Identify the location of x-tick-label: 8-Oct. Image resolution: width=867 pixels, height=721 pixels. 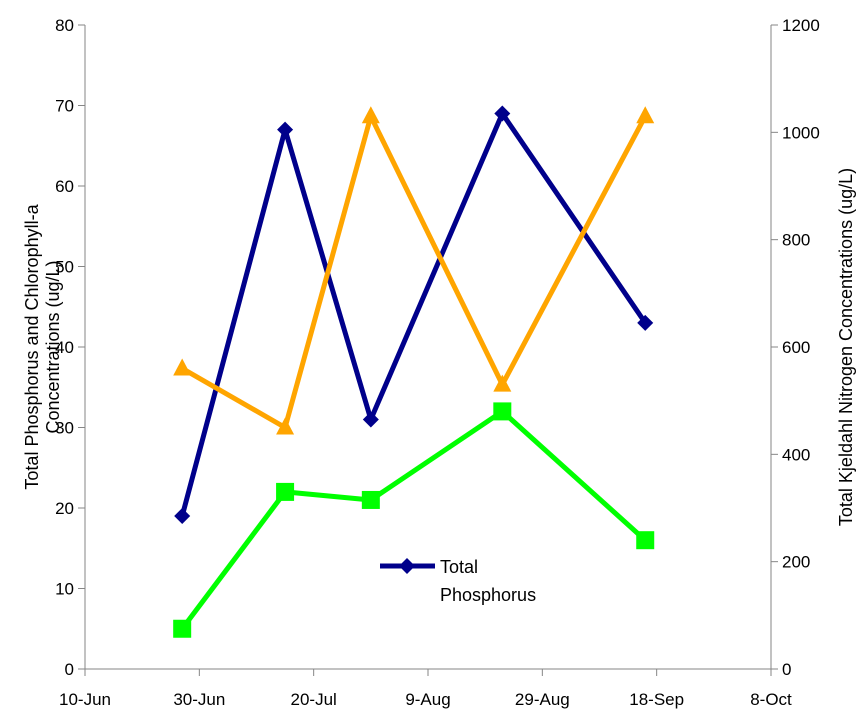
(771, 699).